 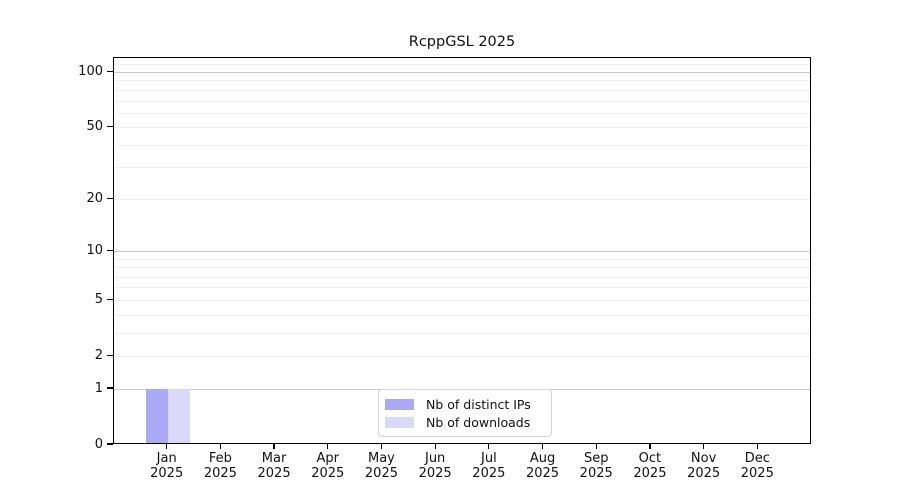 I want to click on y-tick-label: 100, so click(x=90, y=72).